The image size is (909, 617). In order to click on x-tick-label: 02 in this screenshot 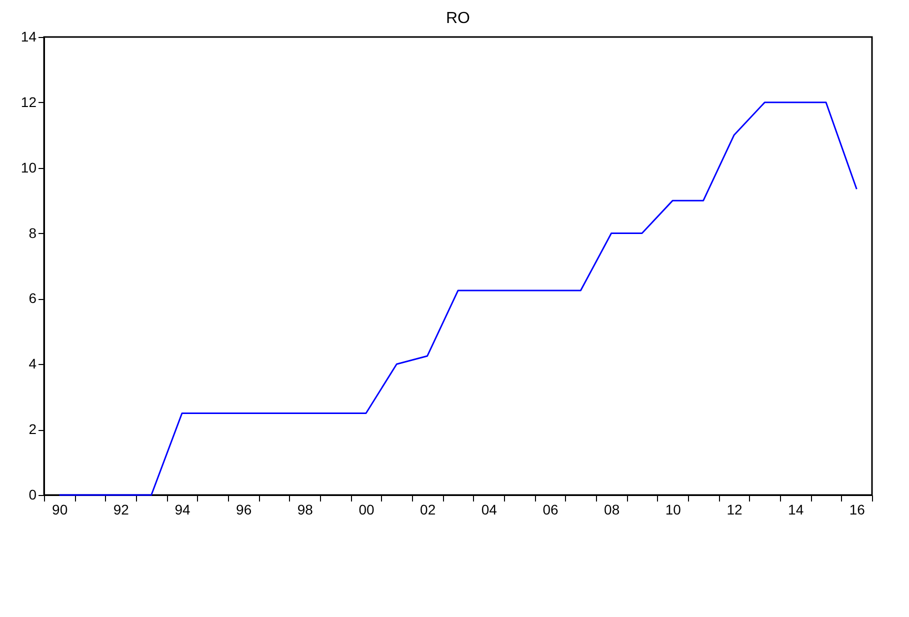, I will do `click(428, 510)`.